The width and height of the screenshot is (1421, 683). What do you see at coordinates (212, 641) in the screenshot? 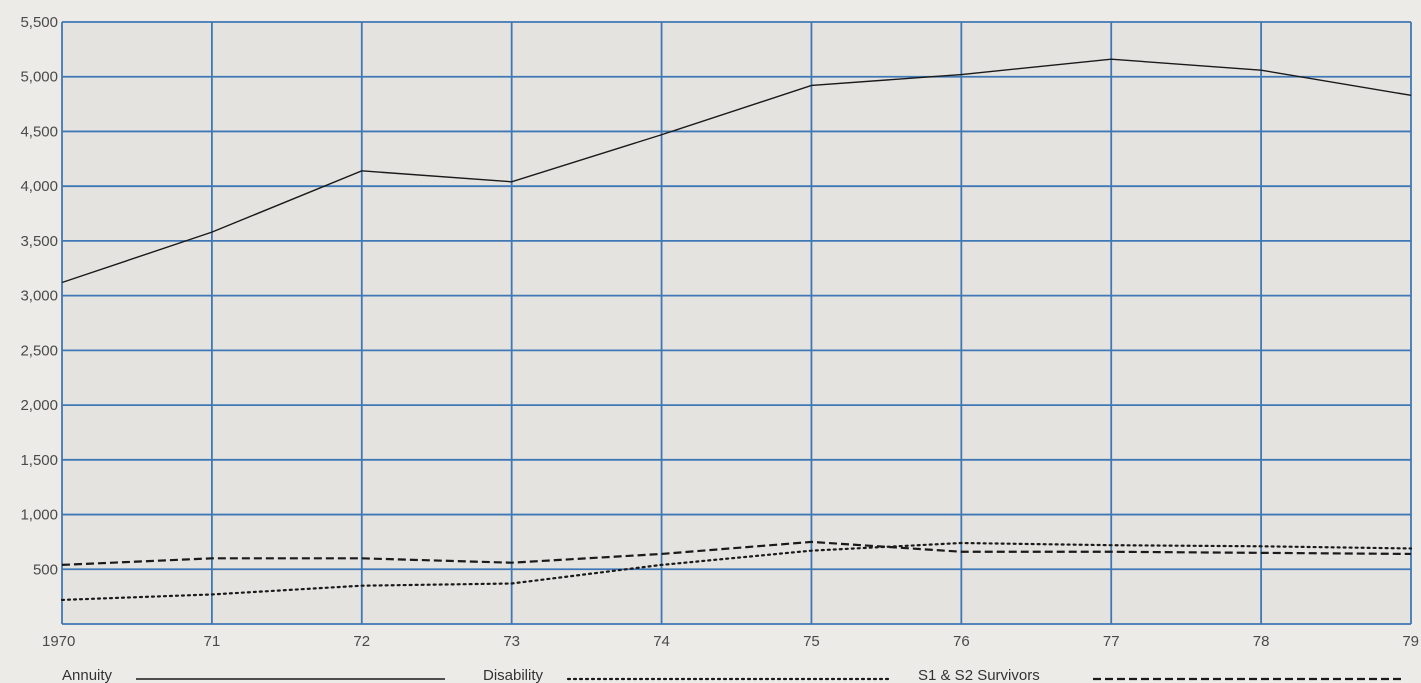
I see `x-tick-label: 71` at bounding box center [212, 641].